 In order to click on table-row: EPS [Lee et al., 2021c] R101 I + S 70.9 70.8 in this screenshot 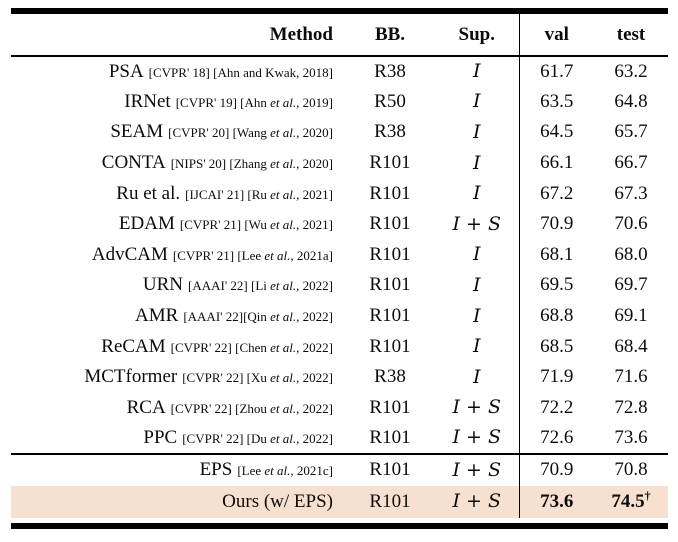, I will do `click(339, 469)`.